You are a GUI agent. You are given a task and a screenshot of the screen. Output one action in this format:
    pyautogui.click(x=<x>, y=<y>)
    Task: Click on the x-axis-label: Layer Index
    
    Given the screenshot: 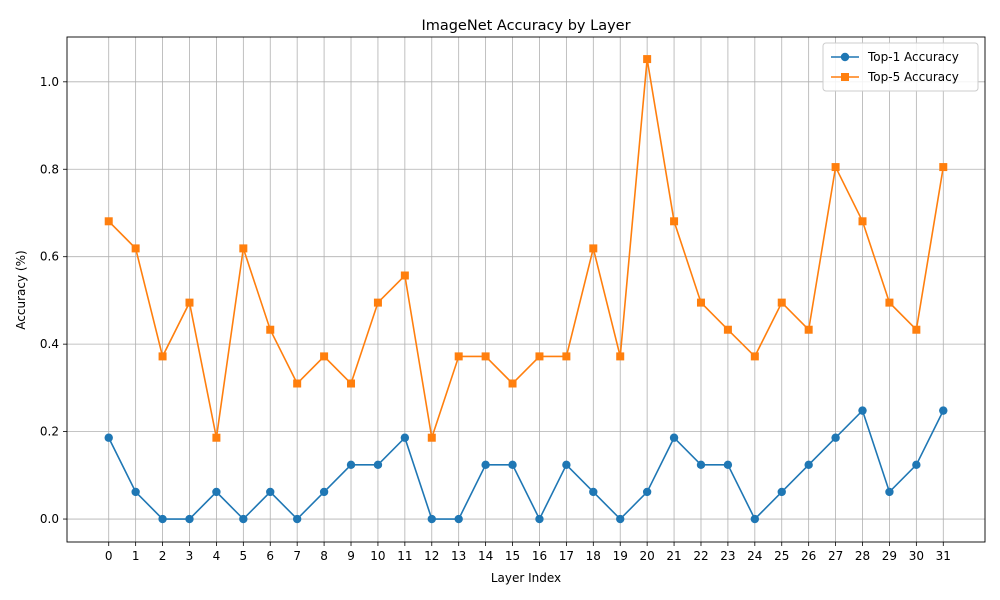 What is the action you would take?
    pyautogui.click(x=526, y=578)
    